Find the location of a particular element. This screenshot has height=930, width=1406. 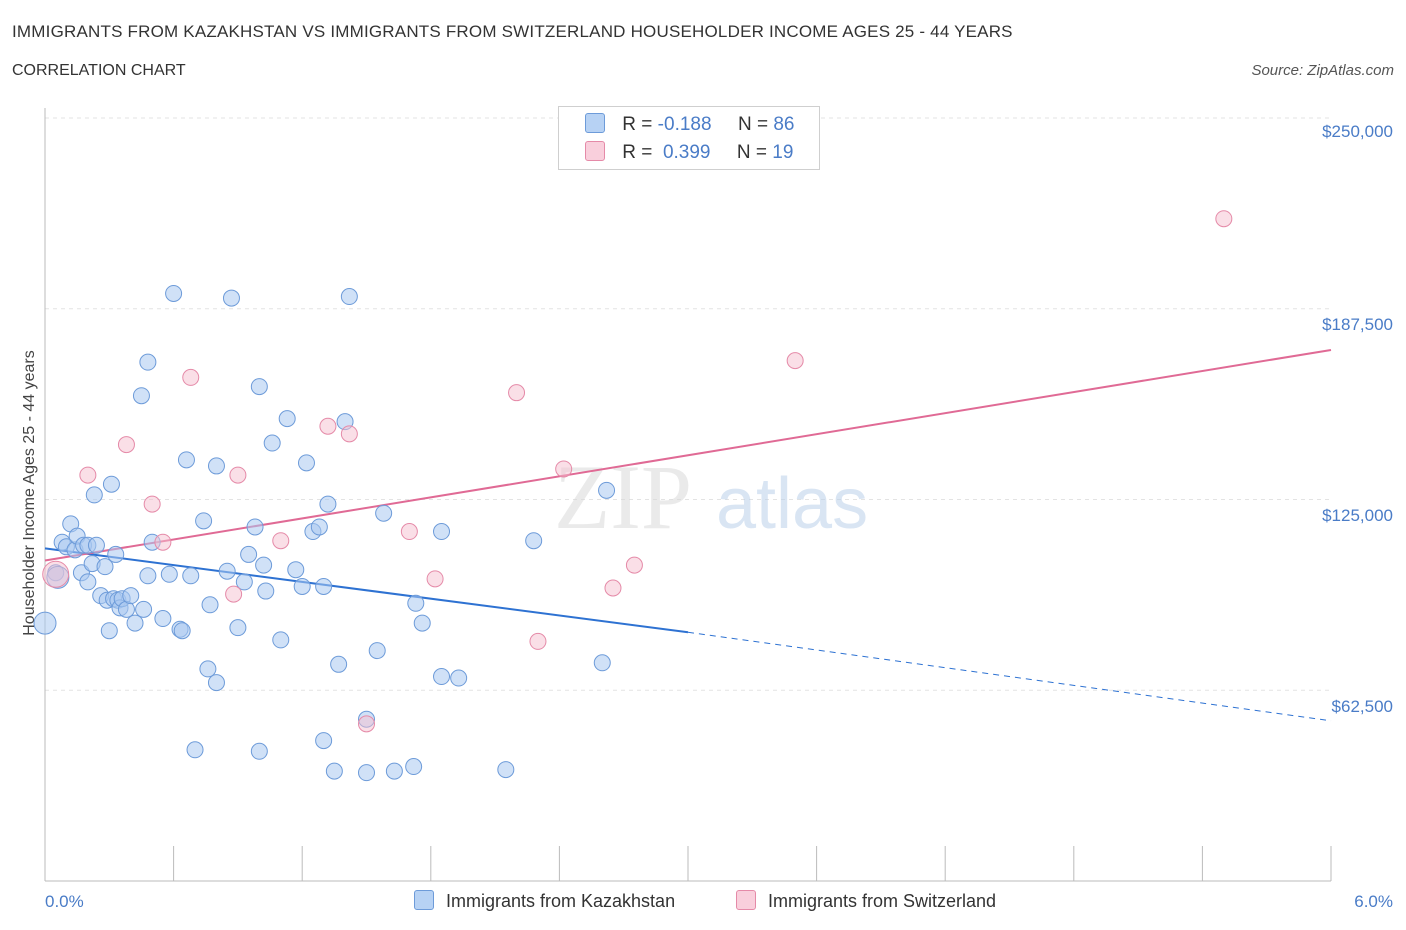

x-tick-label: 6.0% is located at coordinates (1373, 901).